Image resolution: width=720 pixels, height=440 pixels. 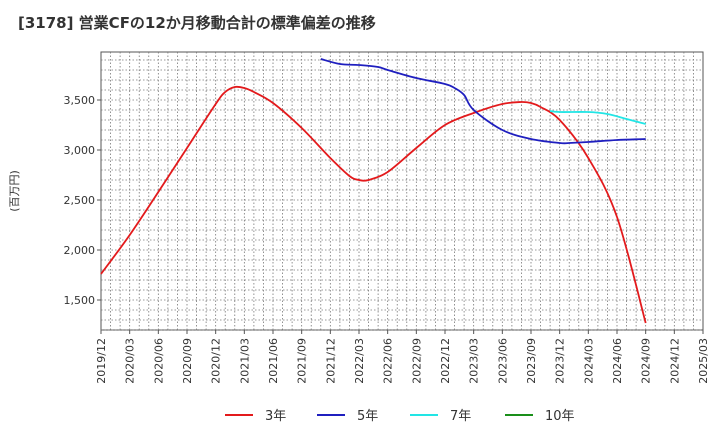 I want to click on chart-title: [3178] 営業CFの12か月移動合計の標準偏差の推移, so click(x=197, y=23).